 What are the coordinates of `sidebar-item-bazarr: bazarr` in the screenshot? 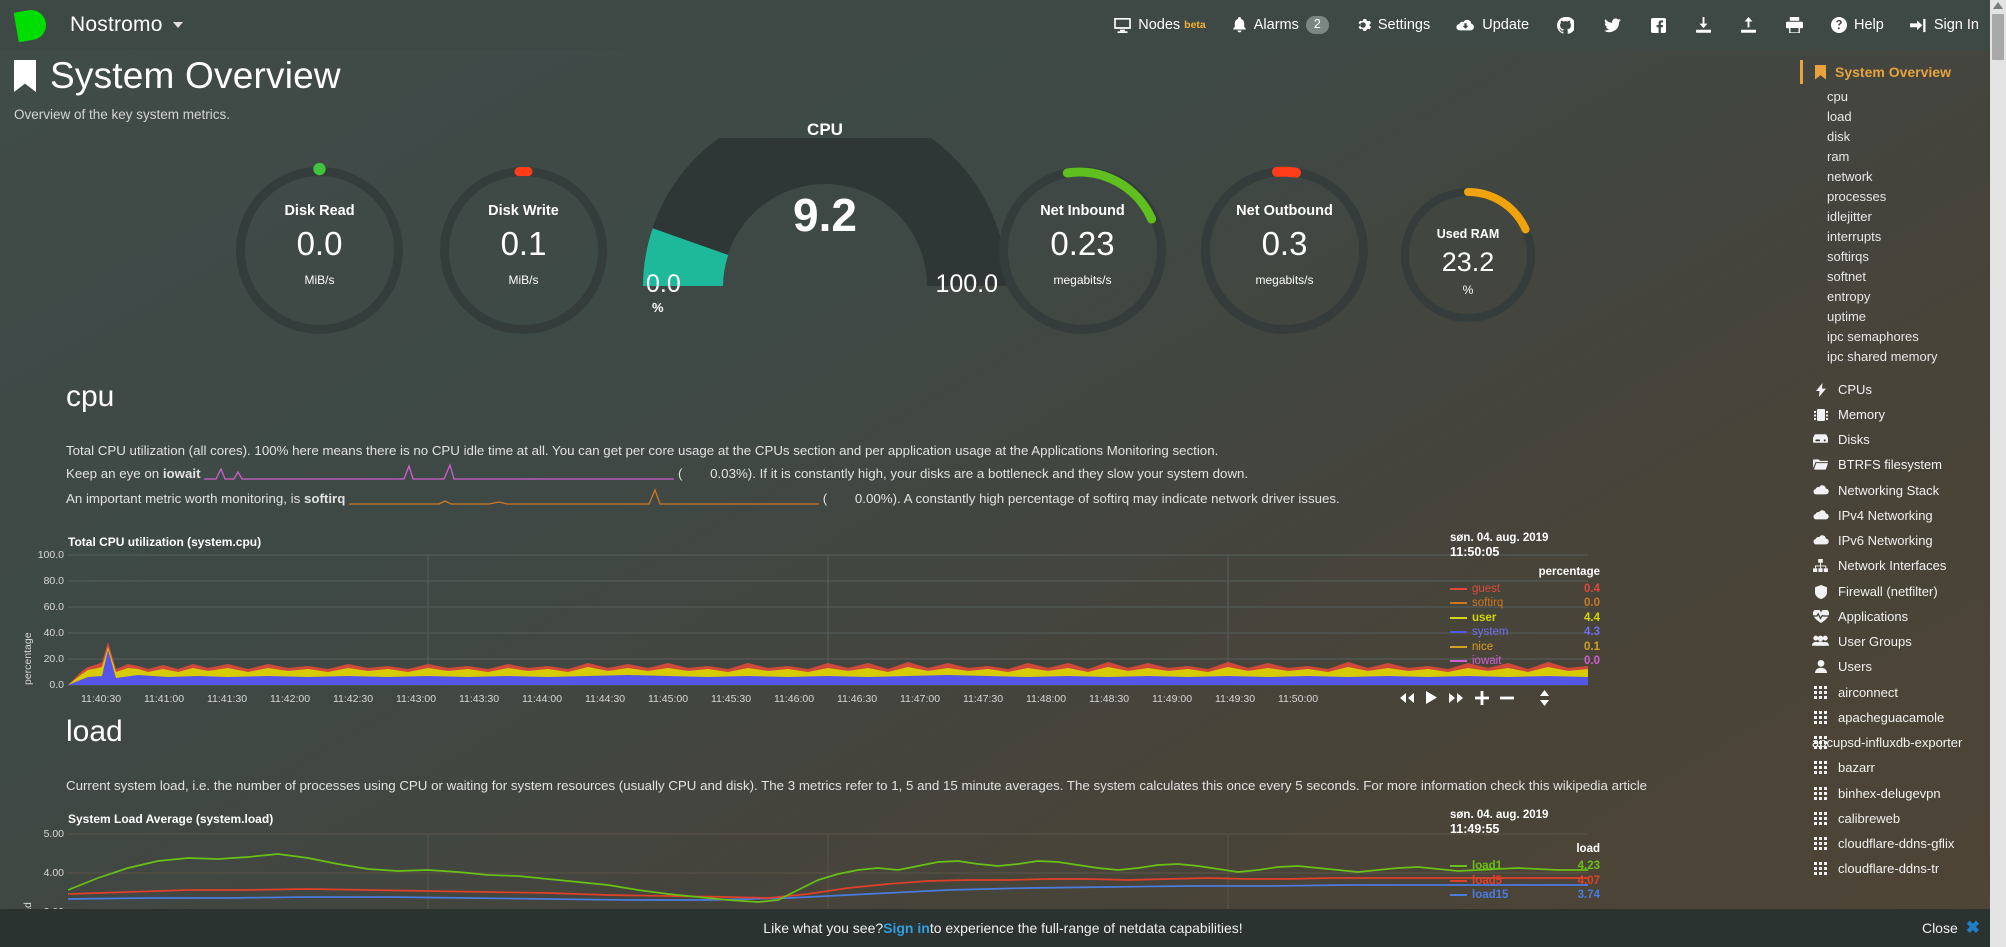 It's located at (1895, 768).